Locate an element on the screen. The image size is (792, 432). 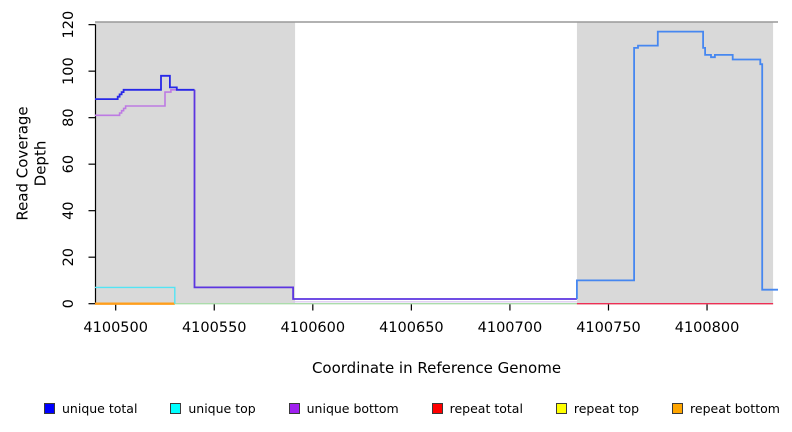
y-tick-label: 0 is located at coordinates (69, 303).